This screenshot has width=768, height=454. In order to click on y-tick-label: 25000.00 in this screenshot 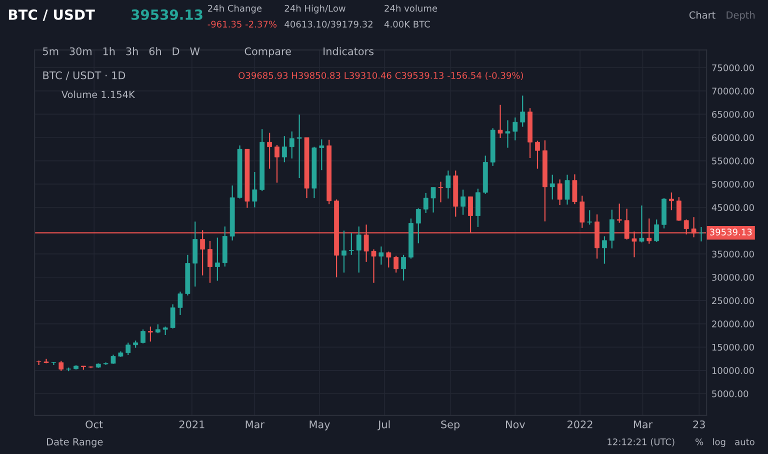, I will do `click(733, 300)`.